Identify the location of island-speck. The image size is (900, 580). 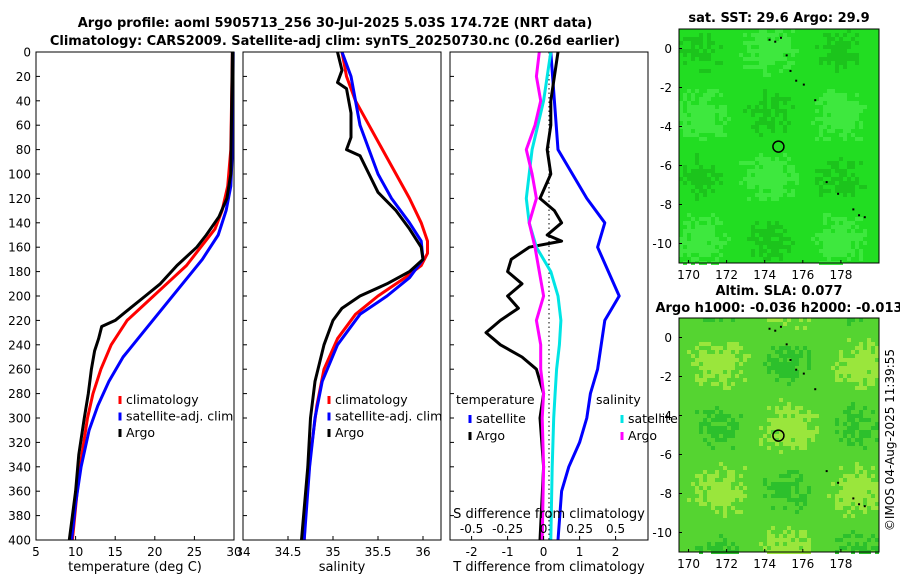
(769, 328).